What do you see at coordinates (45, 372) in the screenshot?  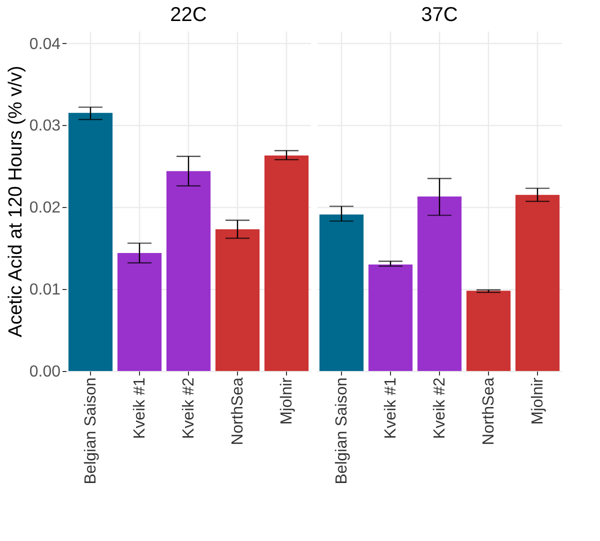 I see `y-tick-label: 0.00` at bounding box center [45, 372].